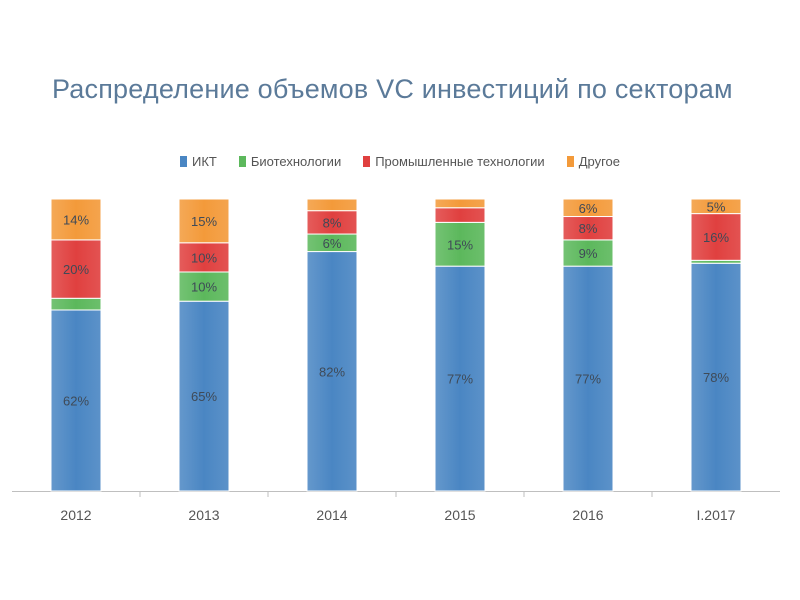 This screenshot has width=800, height=600. What do you see at coordinates (460, 215) in the screenshot?
I see `bar-segment-2015-s2` at bounding box center [460, 215].